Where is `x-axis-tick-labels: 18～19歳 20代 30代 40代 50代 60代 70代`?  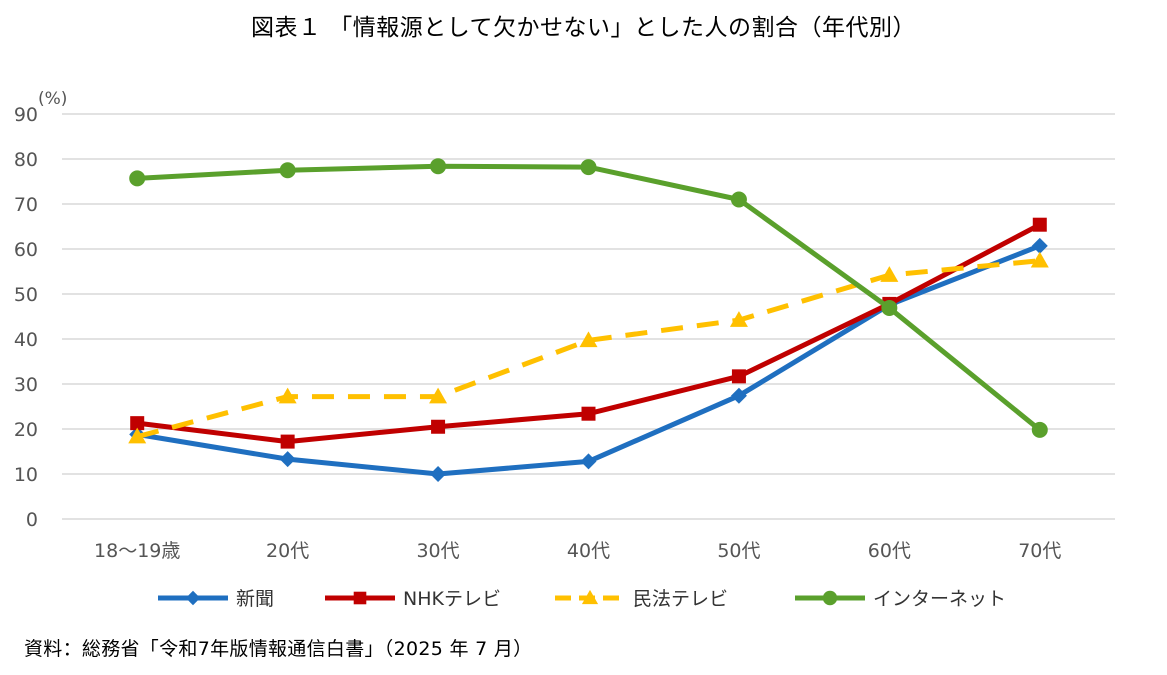
x-axis-tick-labels: 18～19歳 20代 30代 40代 50代 60代 70代 is located at coordinates (577, 551).